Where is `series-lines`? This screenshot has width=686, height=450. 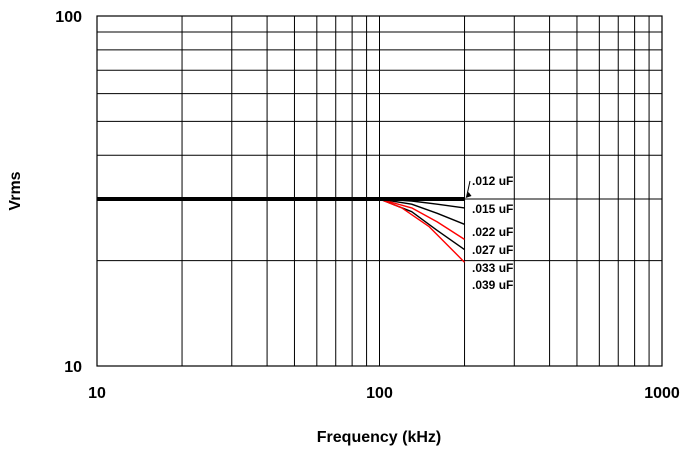
series-lines is located at coordinates (281, 230).